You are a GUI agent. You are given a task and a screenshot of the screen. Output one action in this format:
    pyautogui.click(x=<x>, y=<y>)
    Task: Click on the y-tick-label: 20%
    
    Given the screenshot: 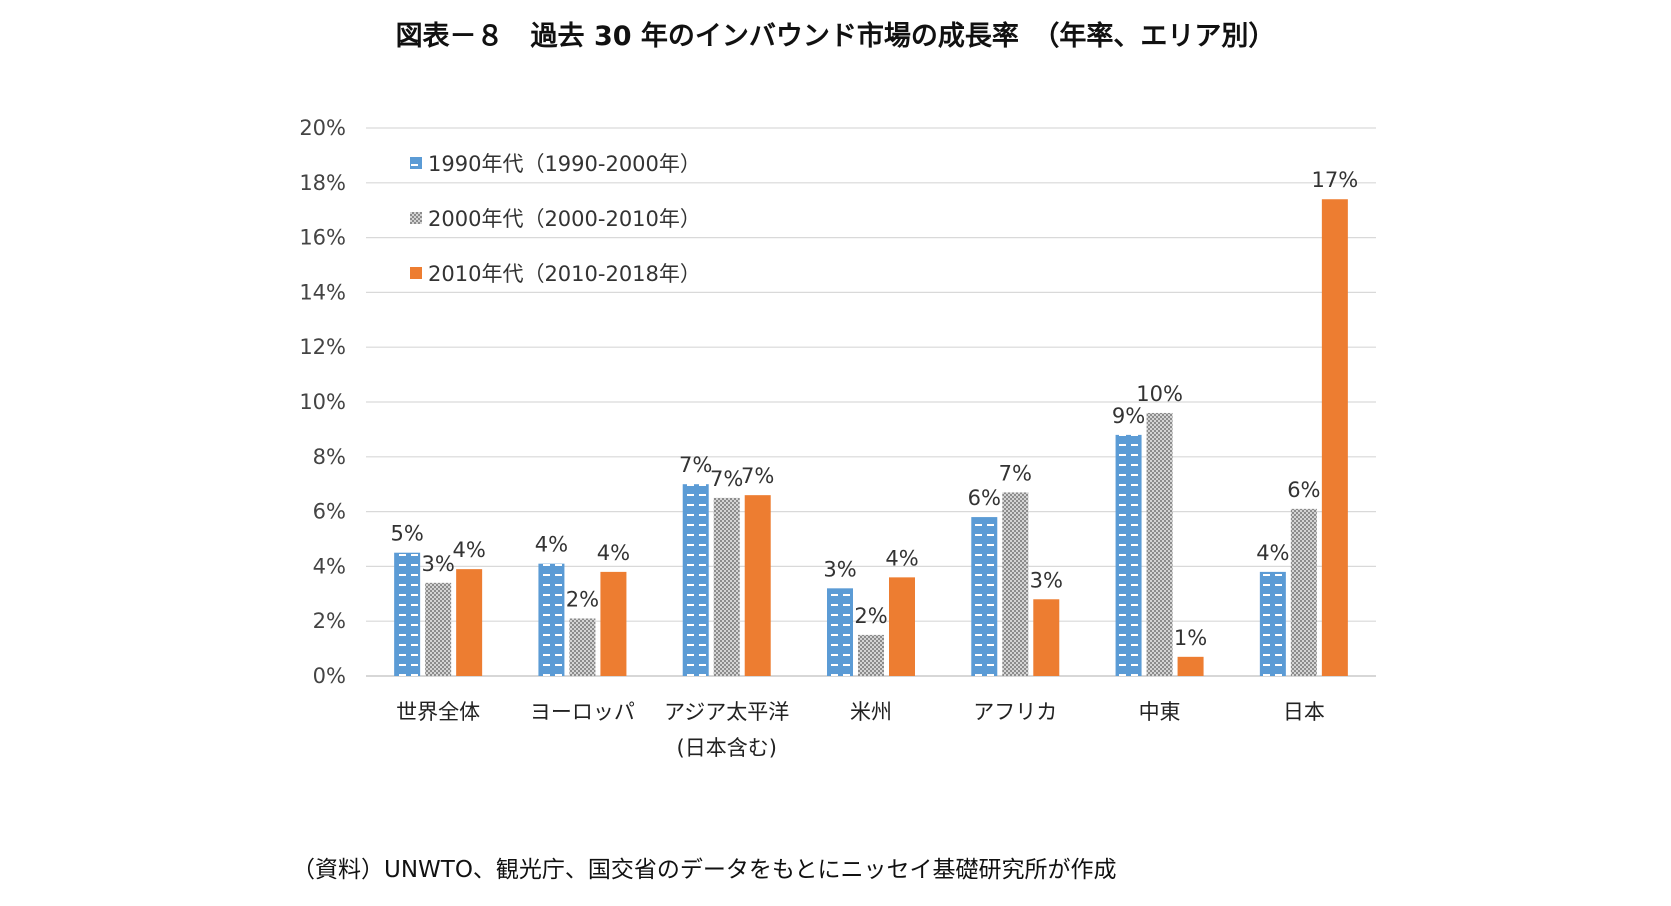 What is the action you would take?
    pyautogui.click(x=322, y=128)
    